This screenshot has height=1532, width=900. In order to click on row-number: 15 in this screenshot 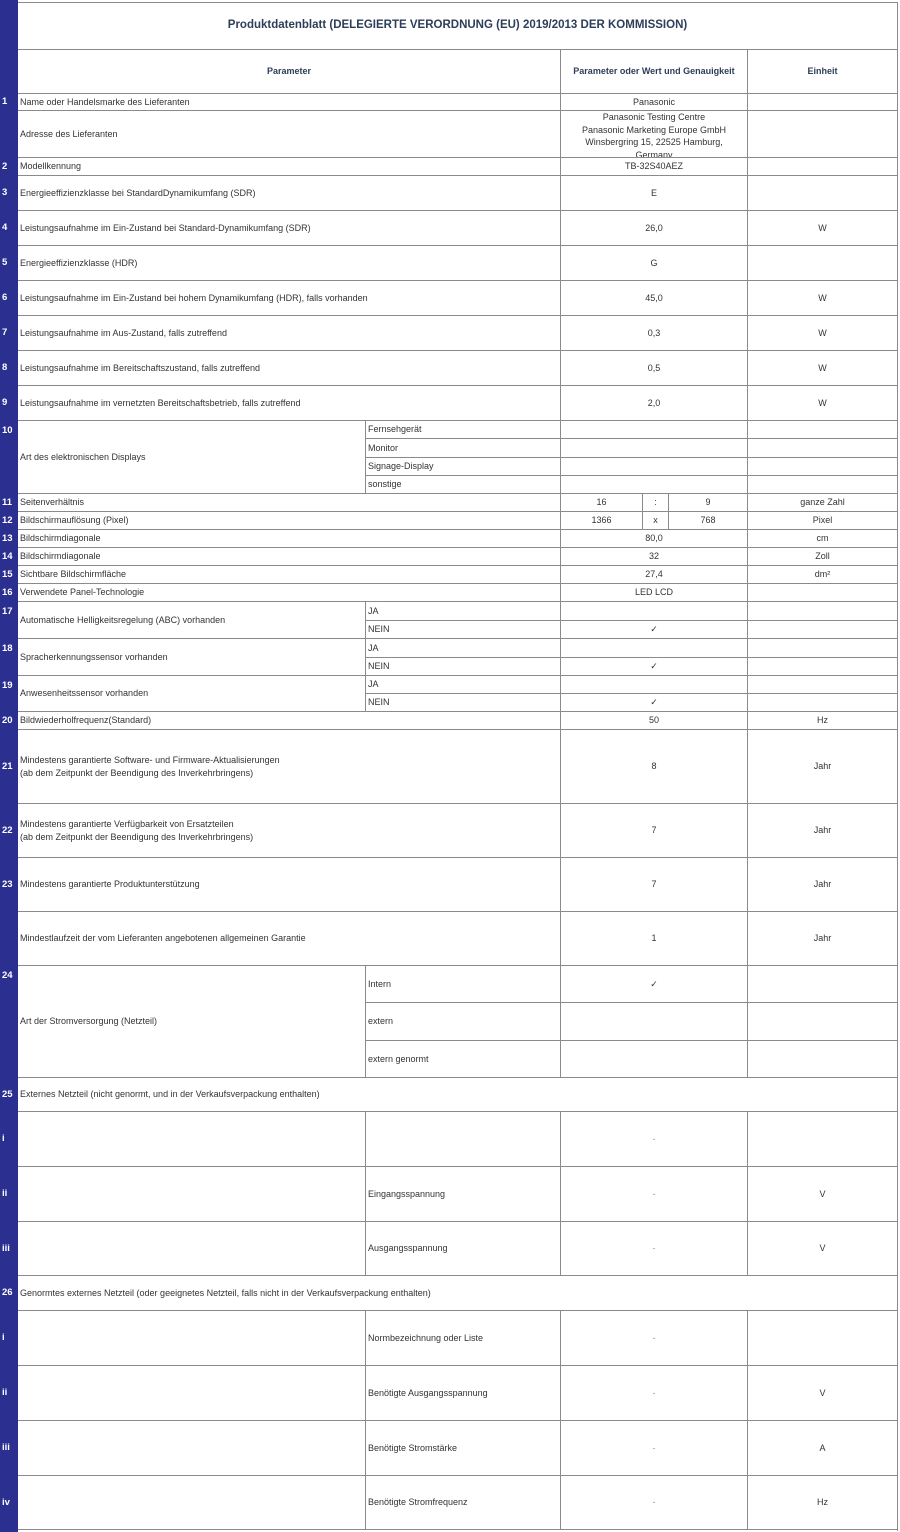, I will do `click(7, 574)`.